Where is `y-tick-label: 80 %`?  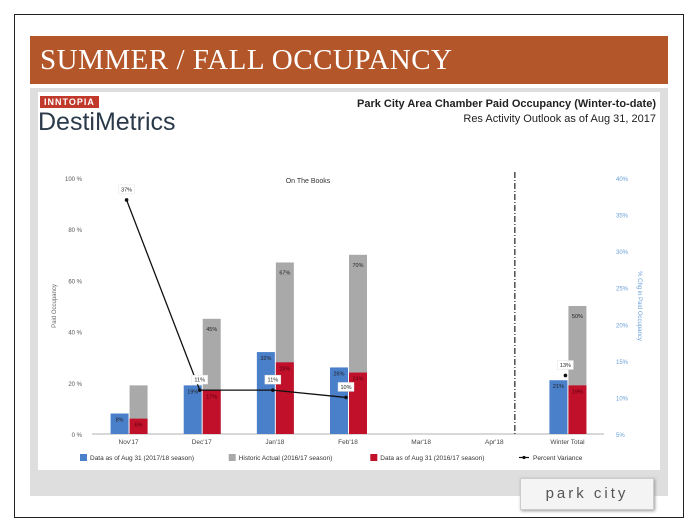
y-tick-label: 80 % is located at coordinates (75, 231).